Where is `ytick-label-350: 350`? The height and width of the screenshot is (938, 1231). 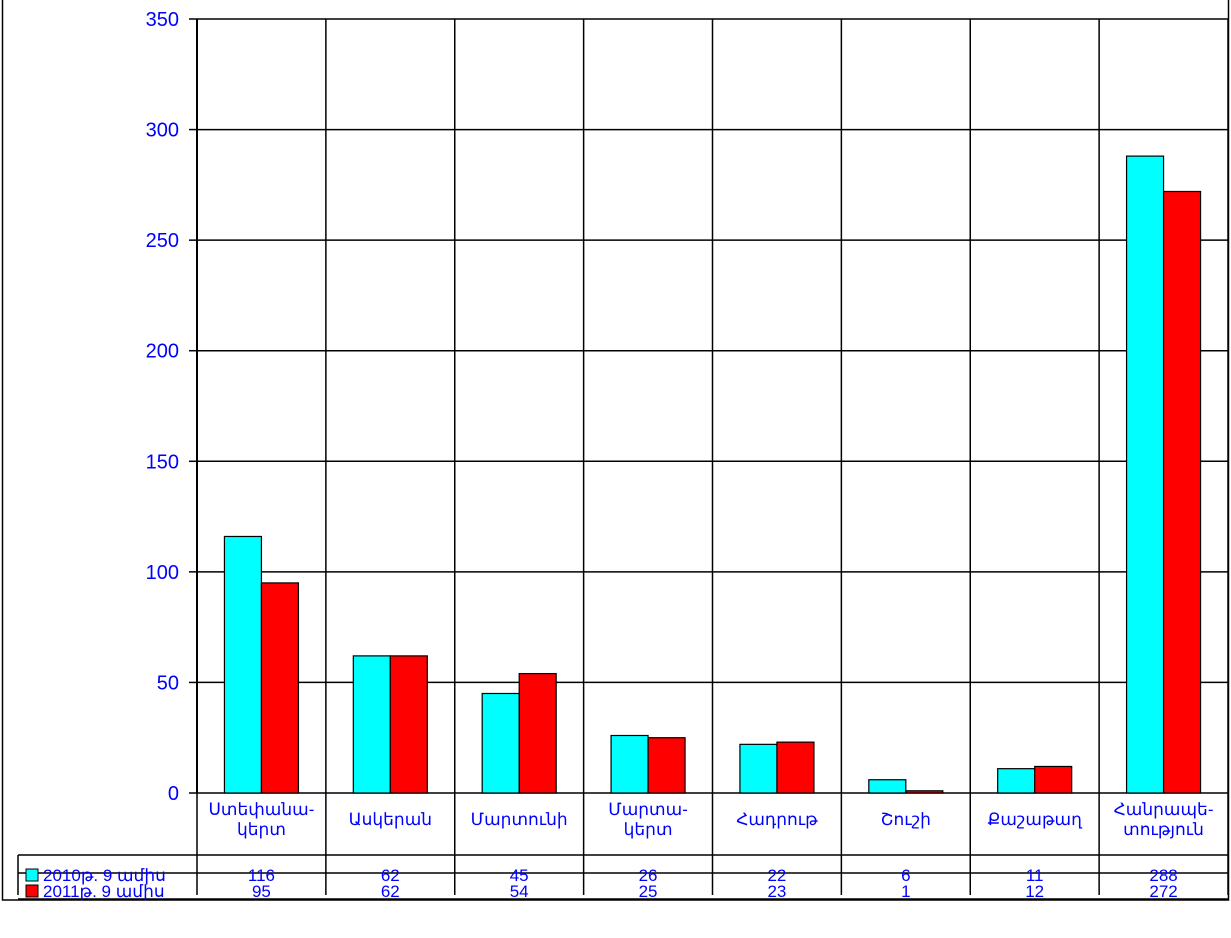
ytick-label-350: 350 is located at coordinates (162, 20).